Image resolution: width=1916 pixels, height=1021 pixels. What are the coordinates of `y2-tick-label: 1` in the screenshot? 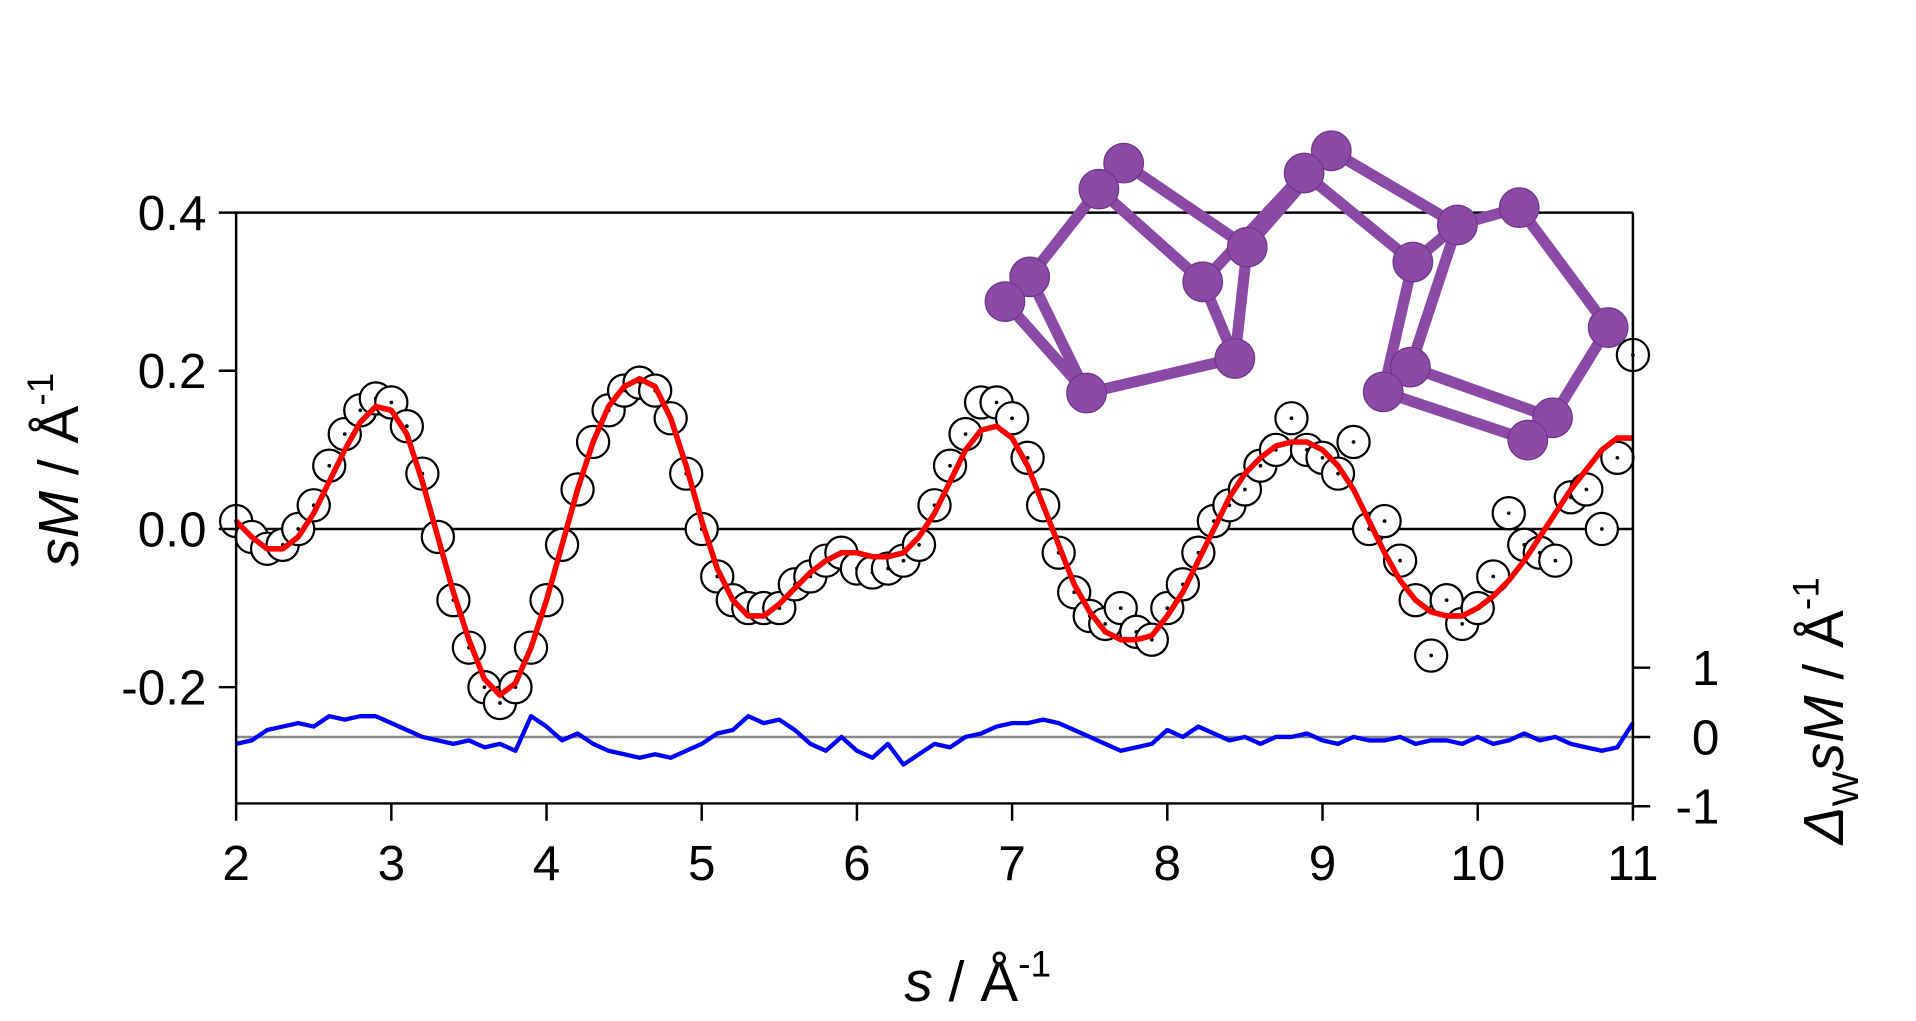 It's located at (1706, 668).